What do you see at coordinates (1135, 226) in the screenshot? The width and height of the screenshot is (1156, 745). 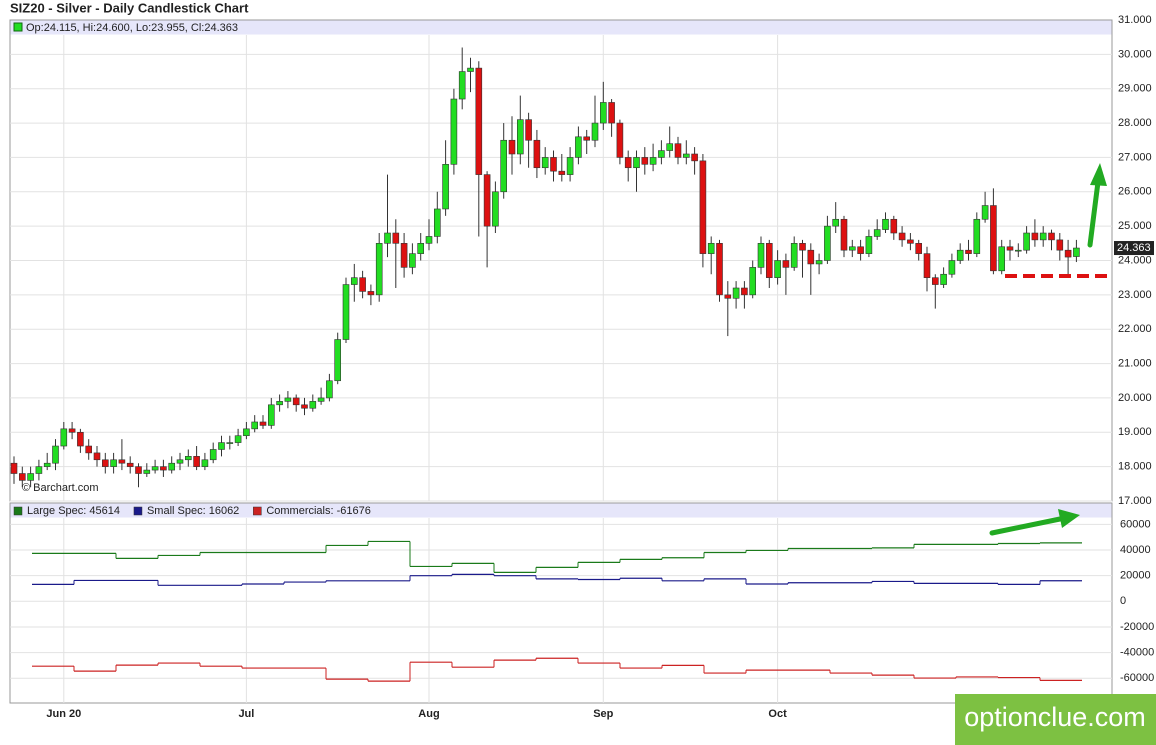 I see `y-tick-label: 25.000` at bounding box center [1135, 226].